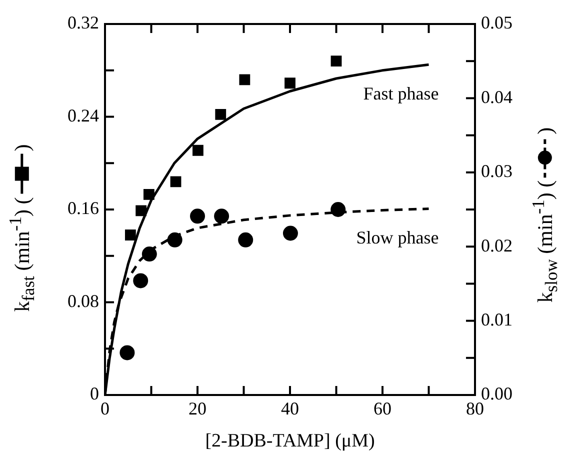 This screenshot has height=457, width=564. Describe the element at coordinates (496, 320) in the screenshot. I see `y2-tick-label: 0.01` at that location.